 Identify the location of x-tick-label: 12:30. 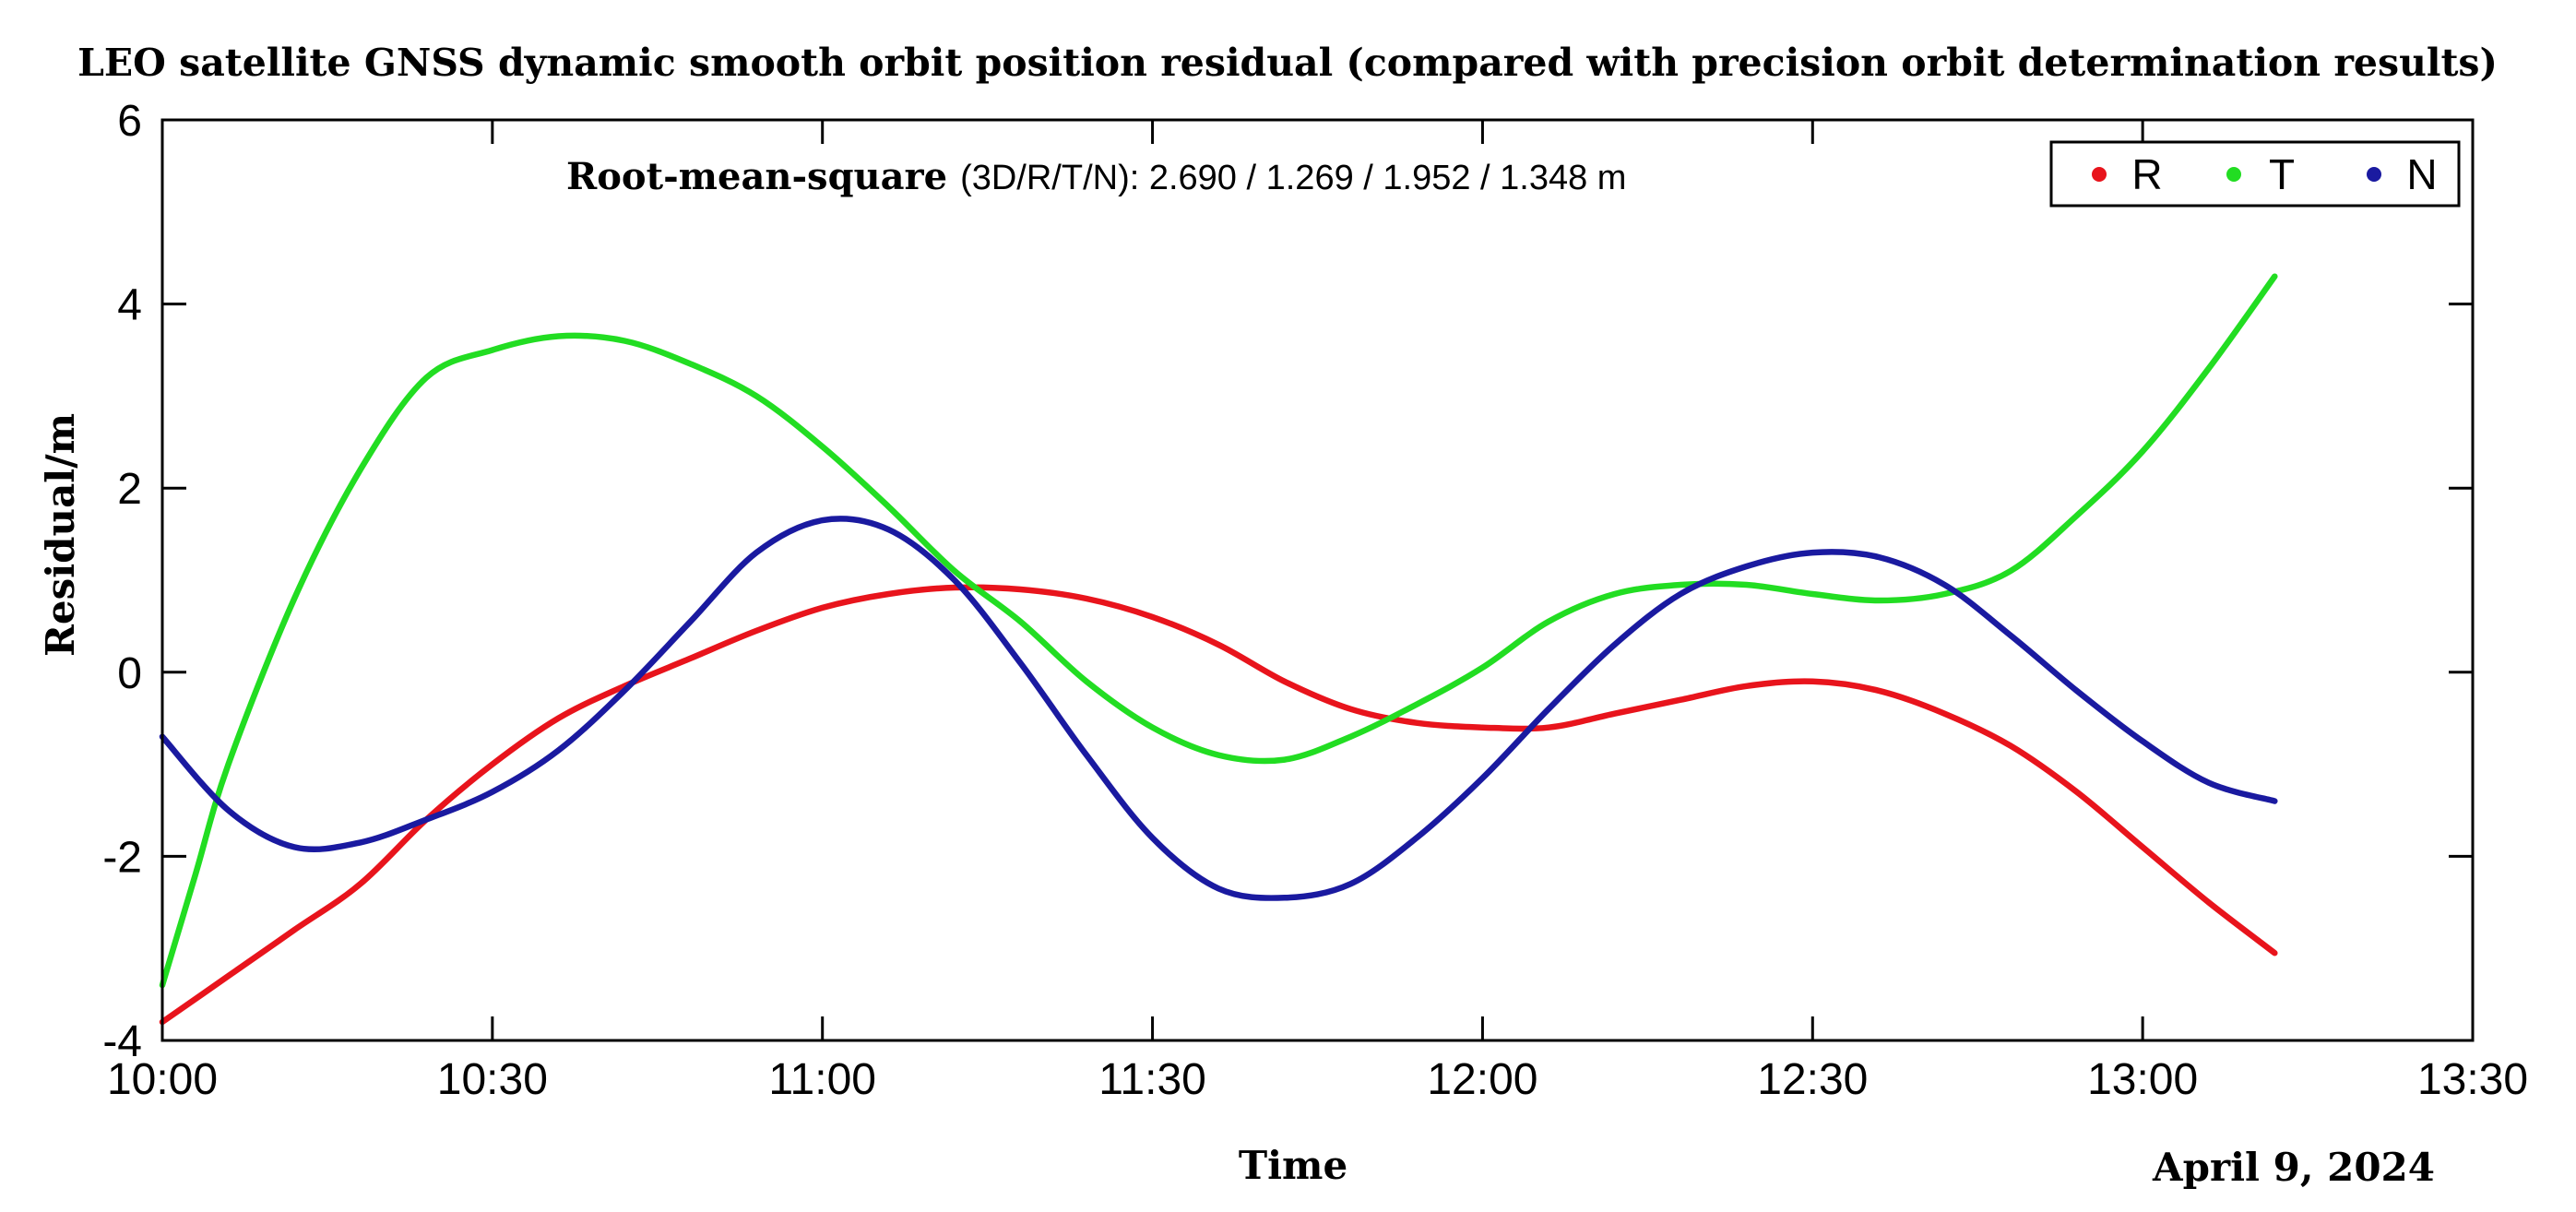
(1813, 1079).